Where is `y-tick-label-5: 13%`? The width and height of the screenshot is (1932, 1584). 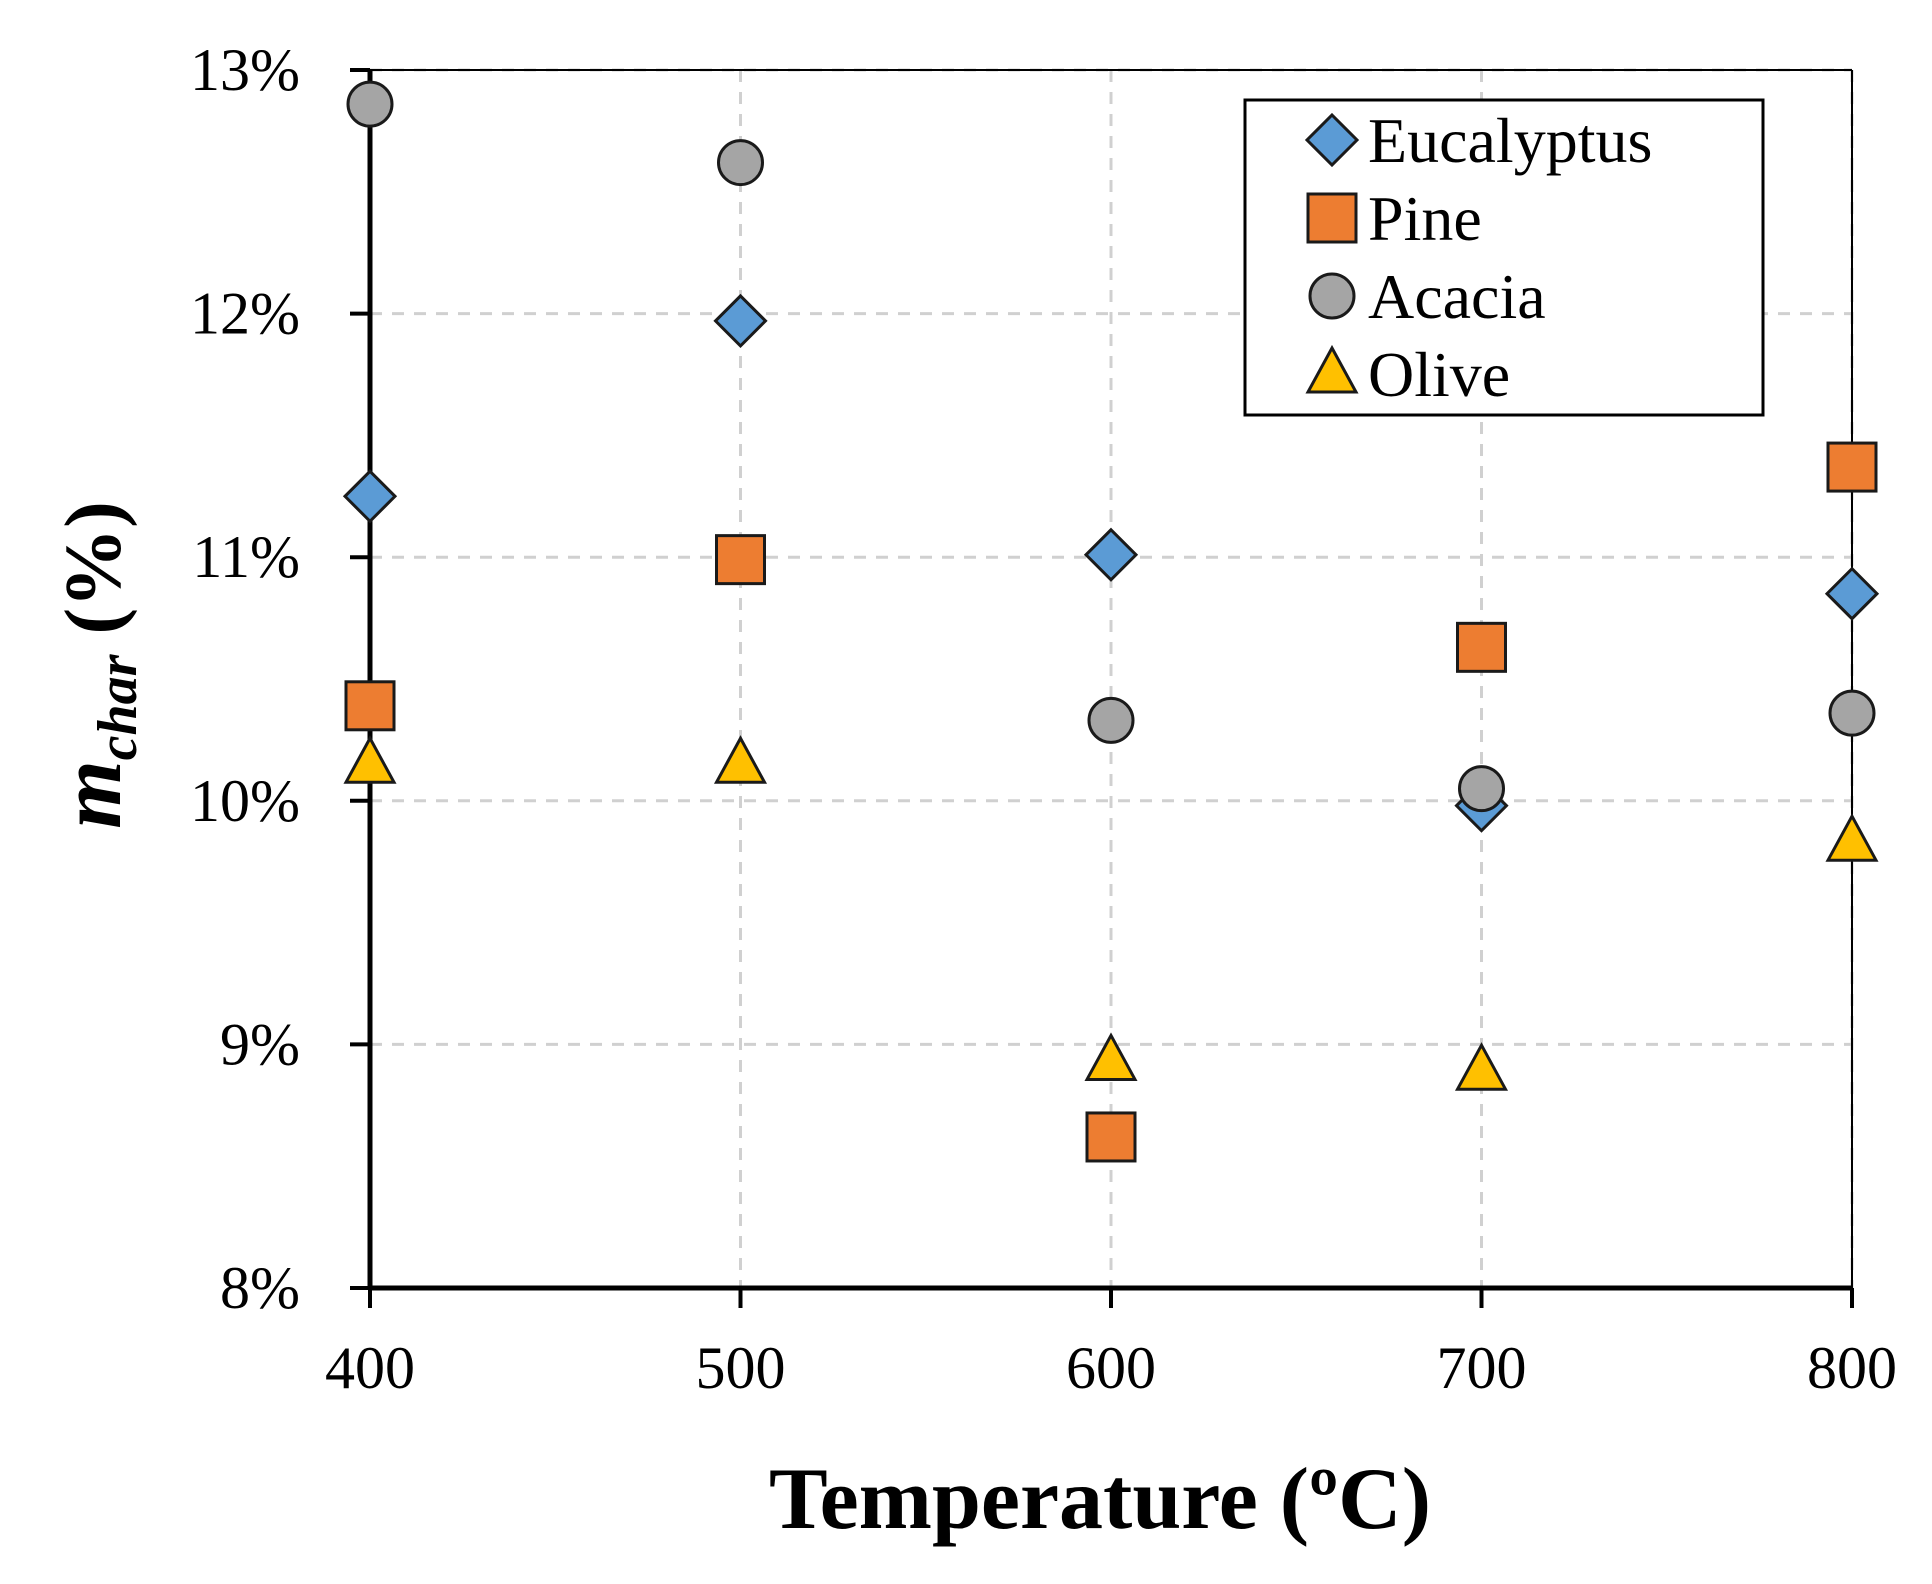
y-tick-label-5: 13% is located at coordinates (245, 70).